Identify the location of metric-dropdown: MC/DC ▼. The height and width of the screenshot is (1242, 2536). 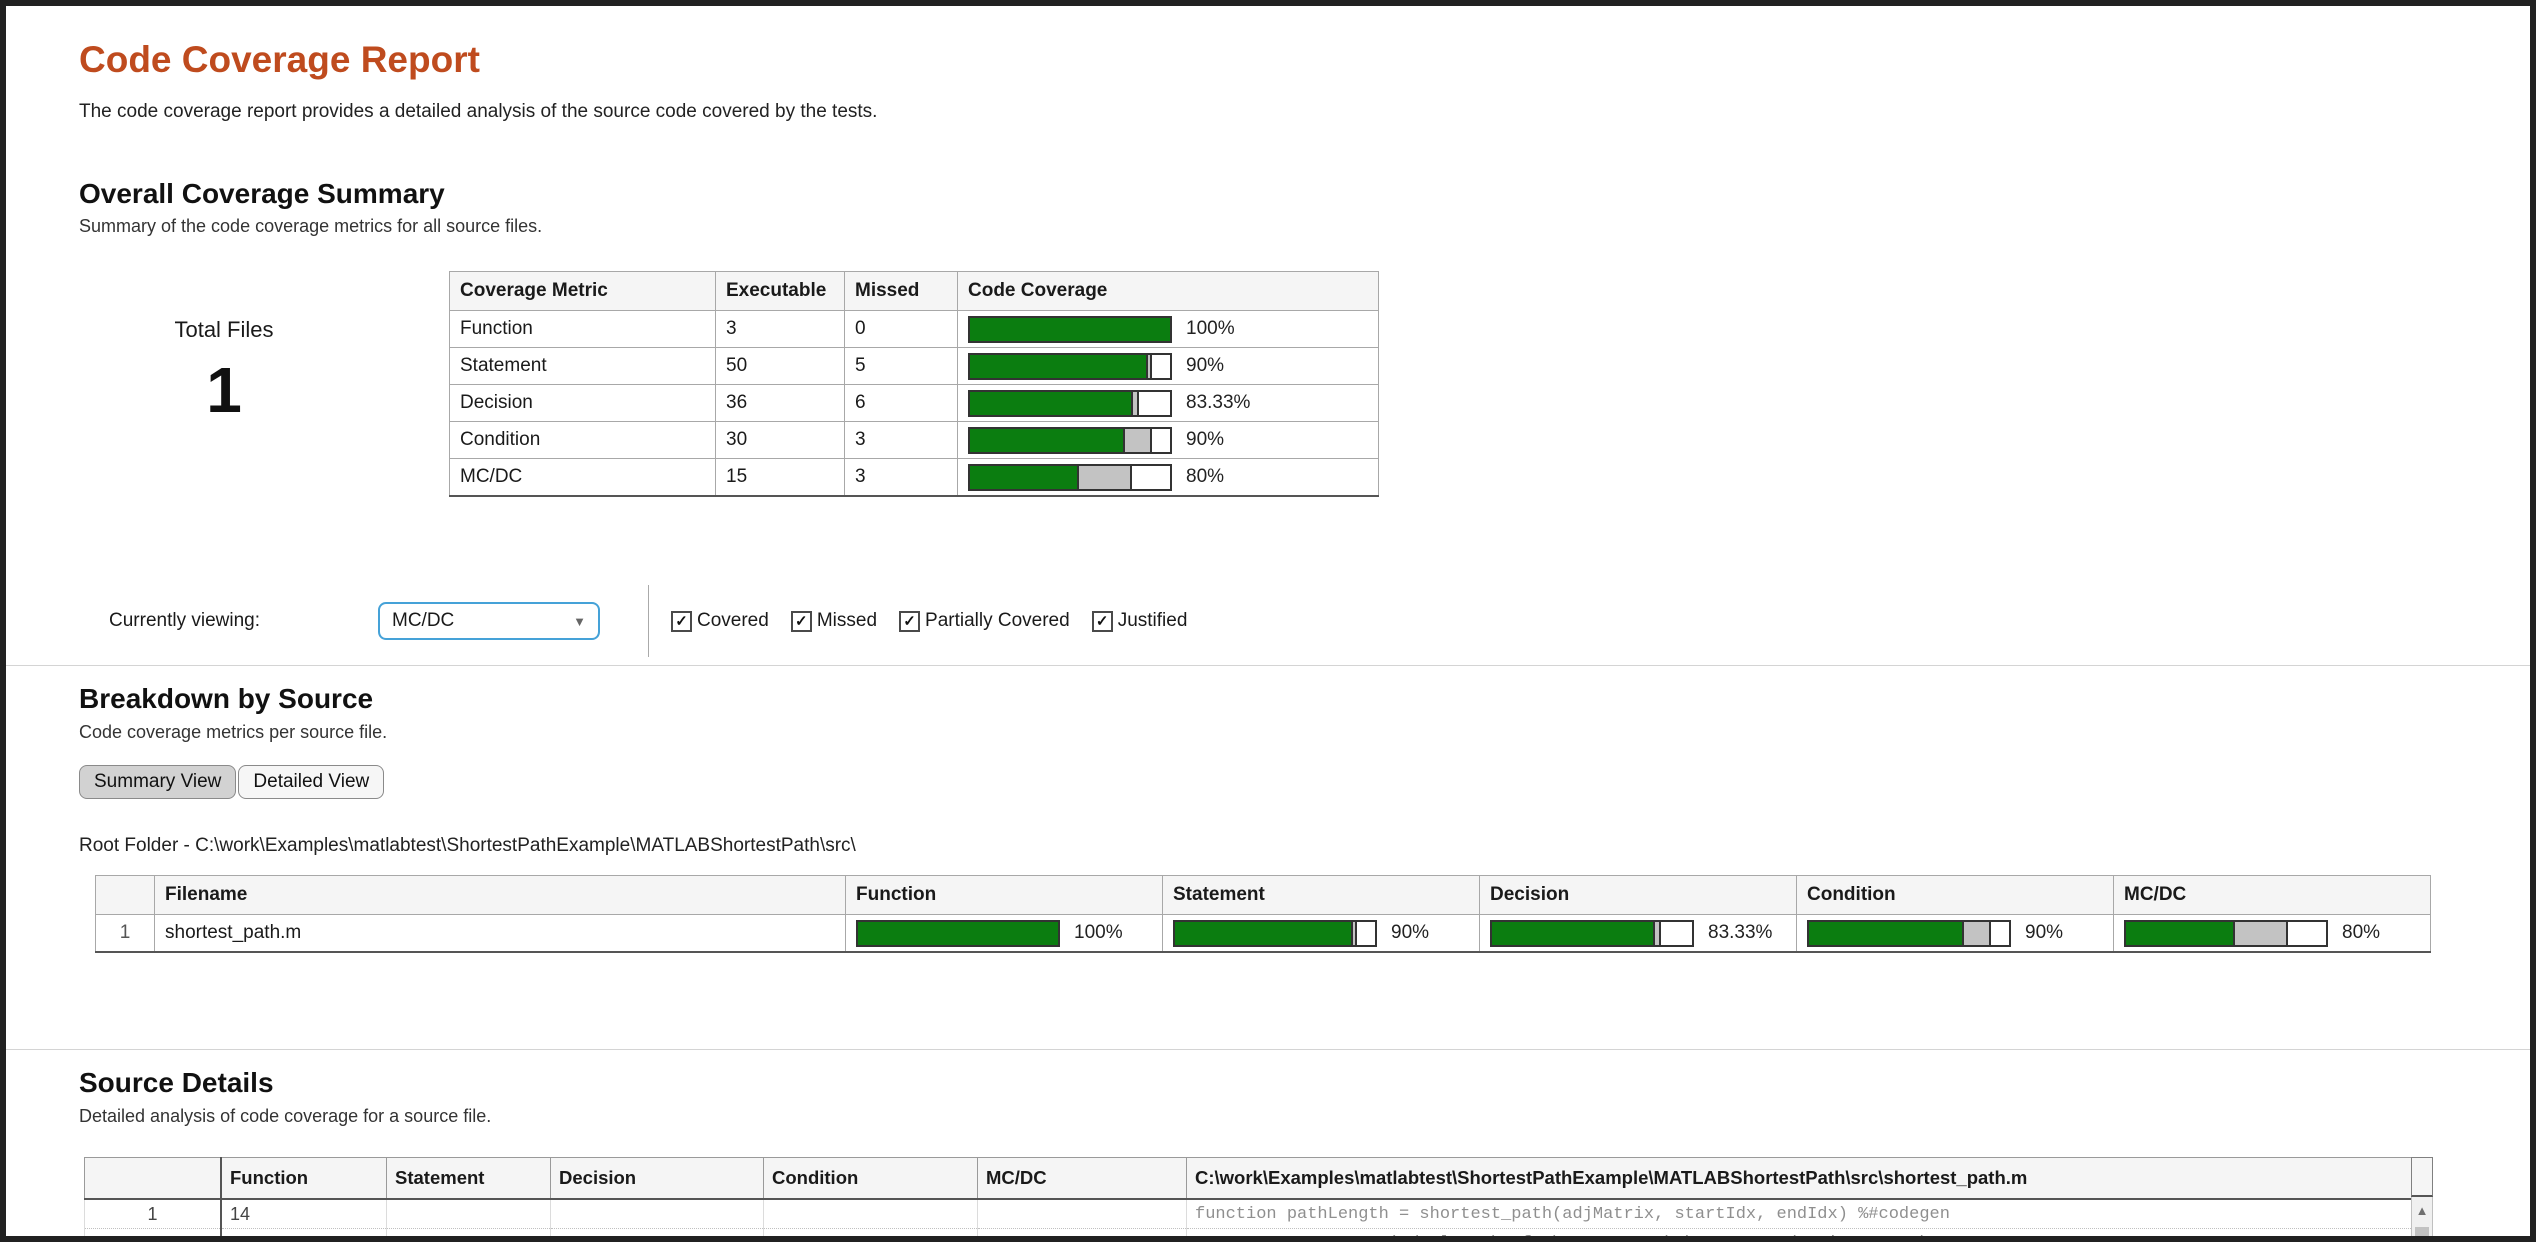
(489, 621).